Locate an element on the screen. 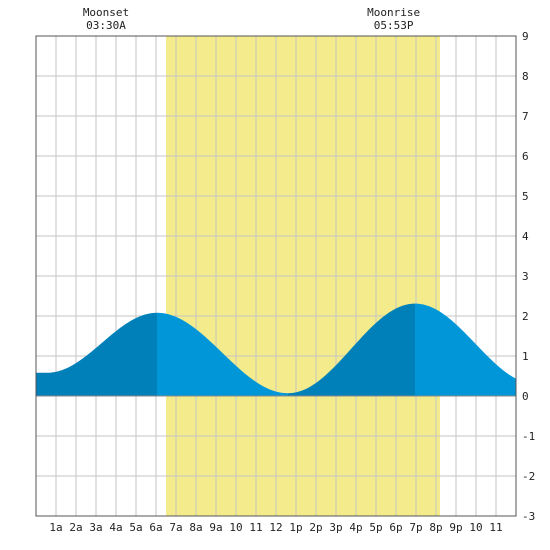 This screenshot has height=550, width=550. y-tick-label: 8 is located at coordinates (525, 76).